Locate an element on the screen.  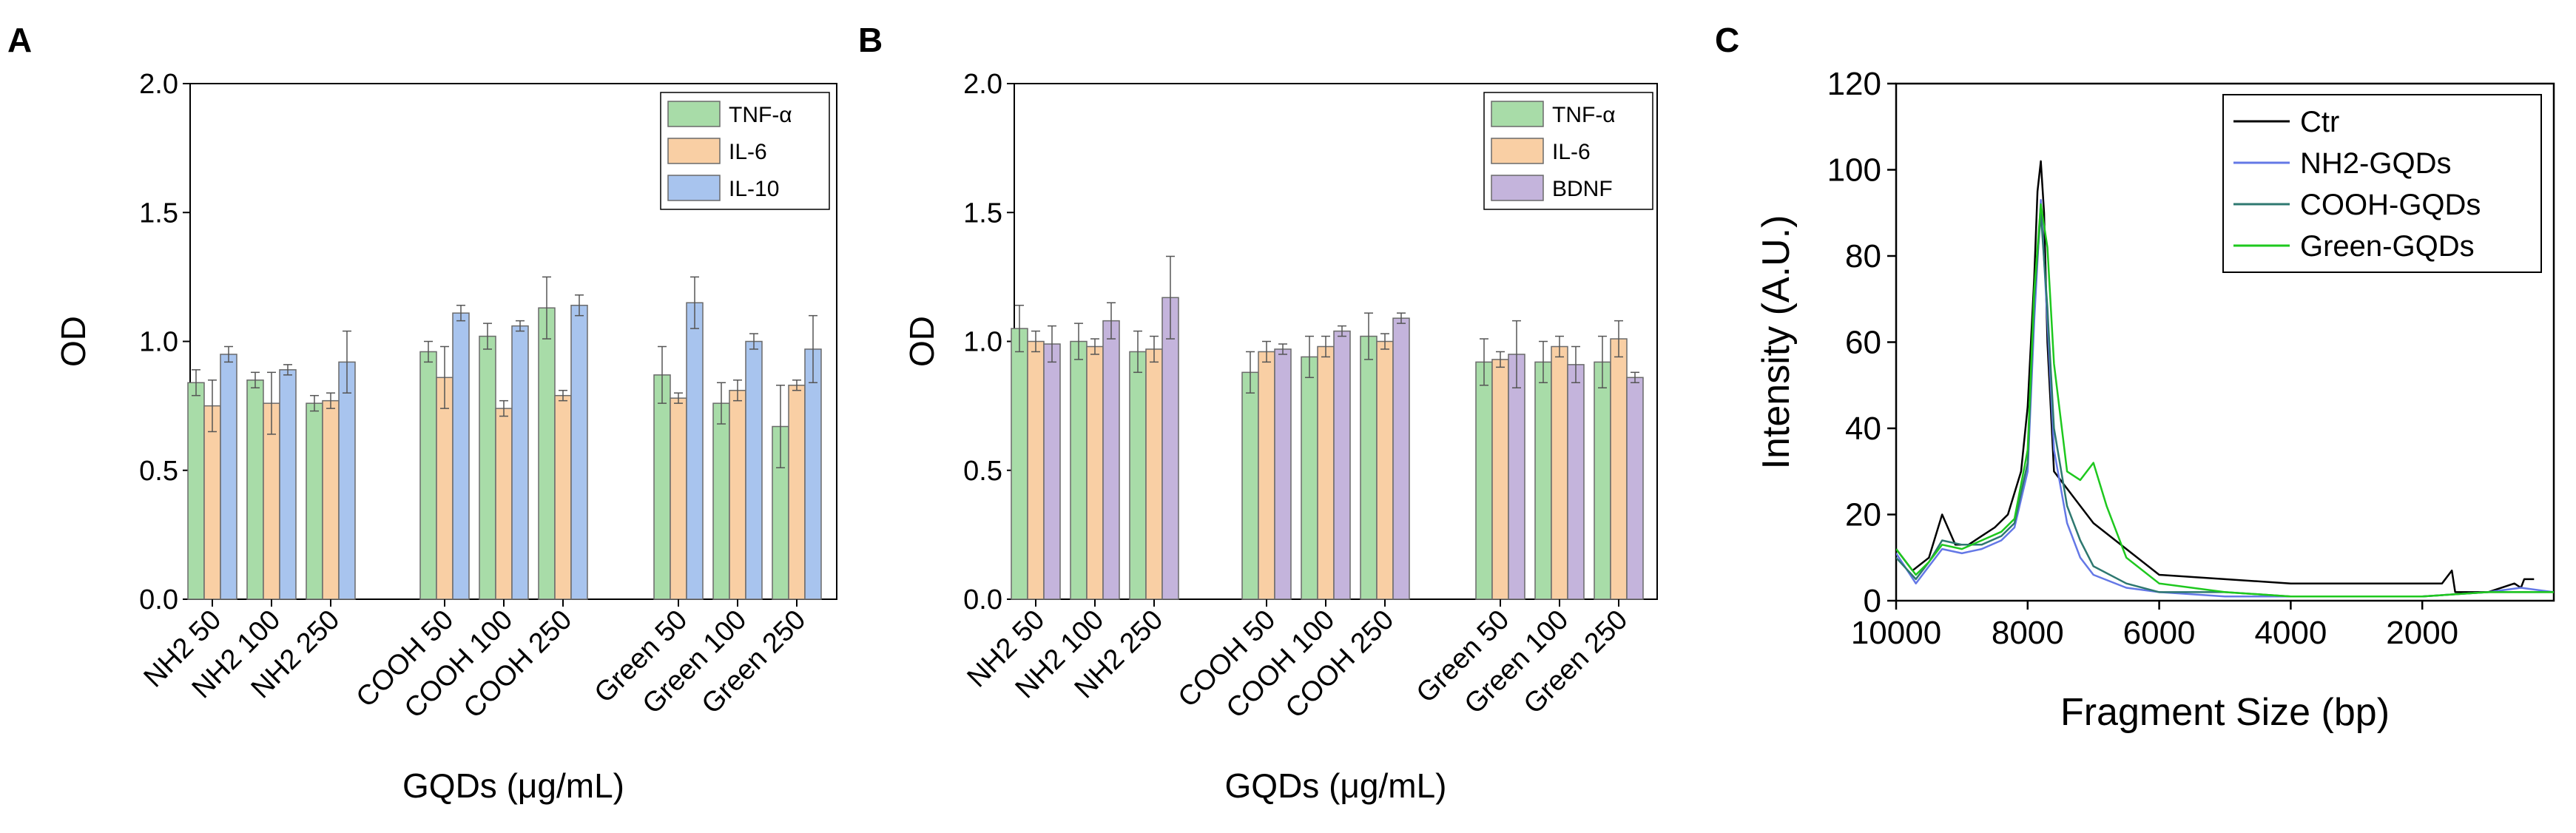
x-tick-label: 2000 is located at coordinates (2422, 633).